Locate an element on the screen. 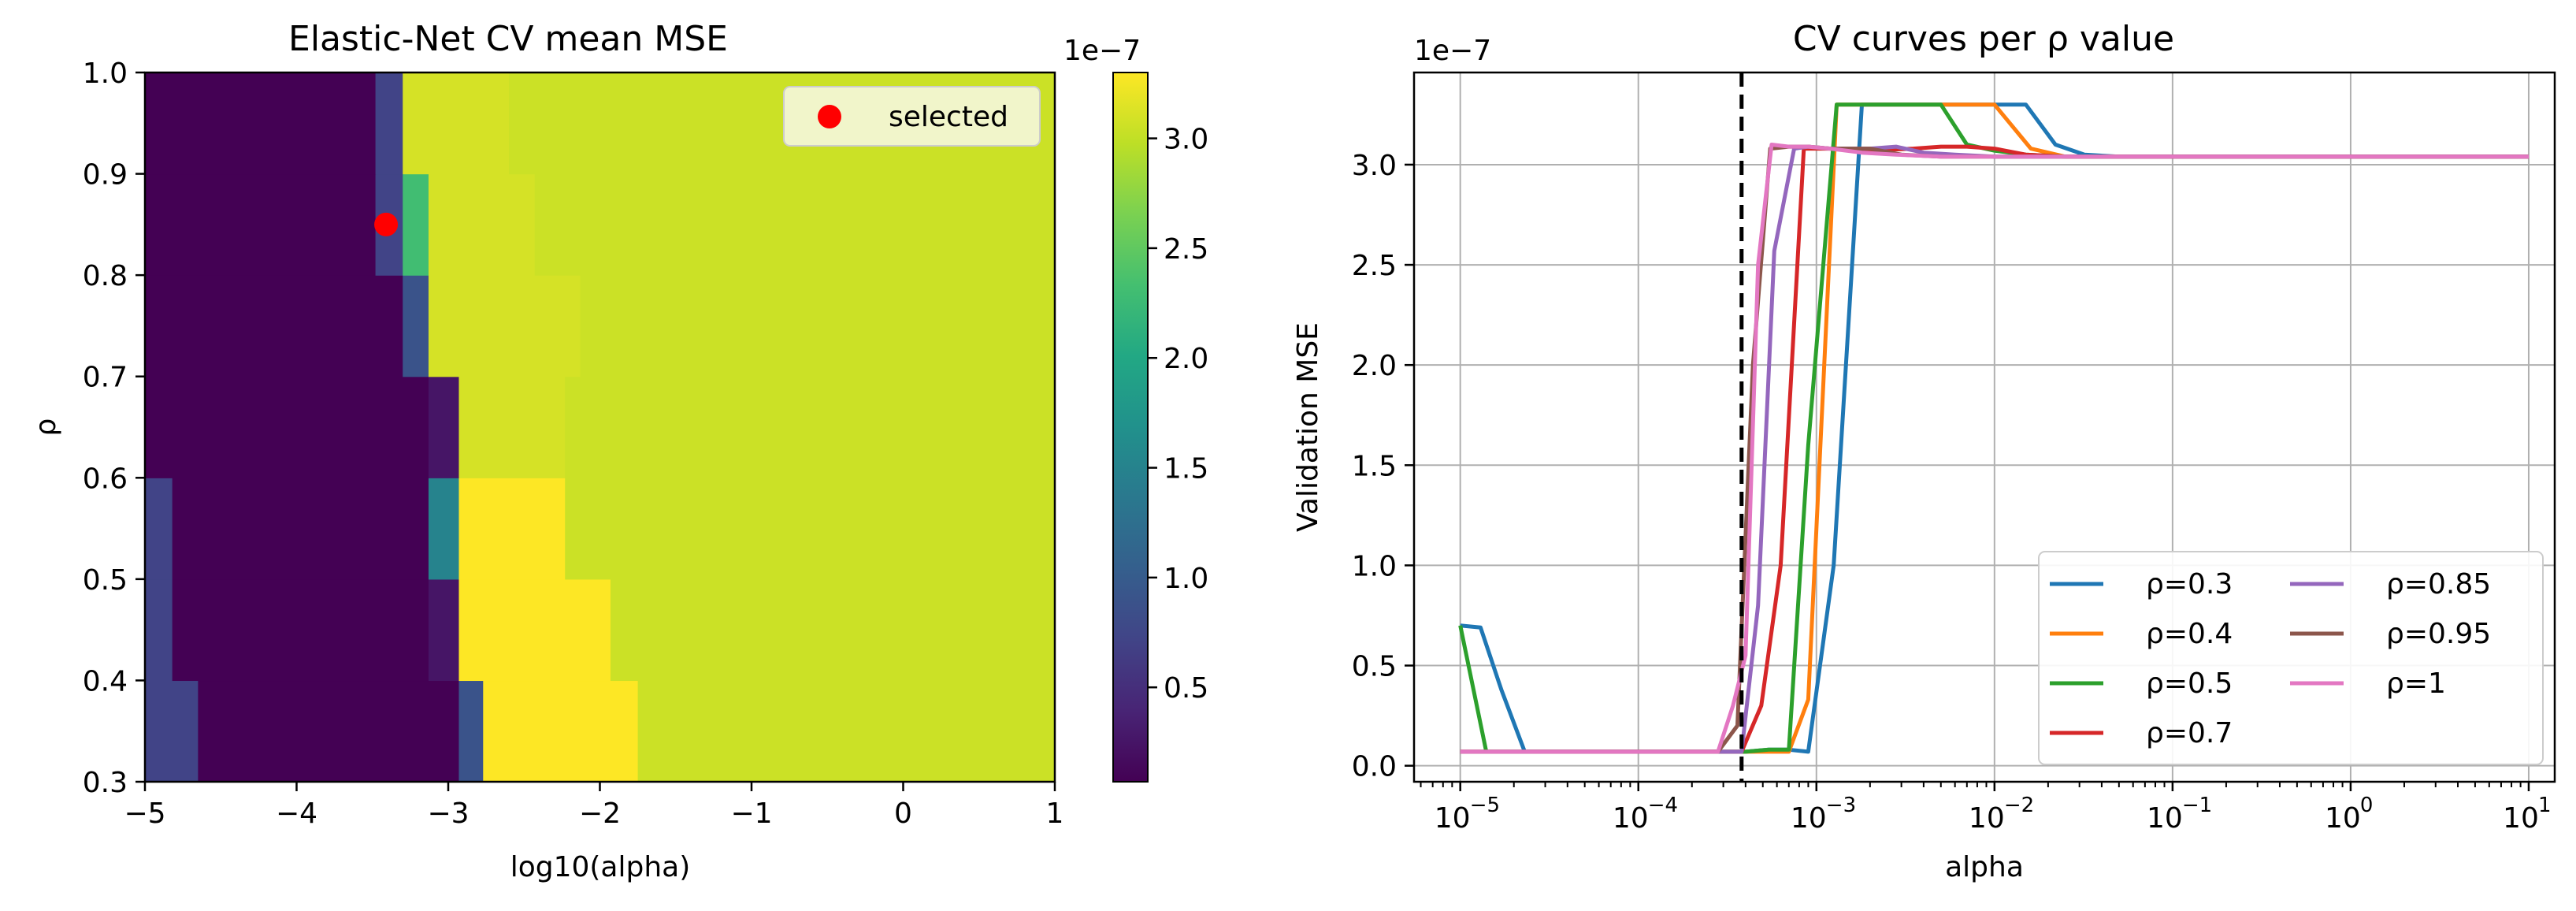 This screenshot has width=2576, height=911. line-legend: ρ=0.3 ρ=0.4 ρ=0.5 ρ=0.7 ρ=0.85 ρ=0.95 ρ=1 is located at coordinates (2291, 658).